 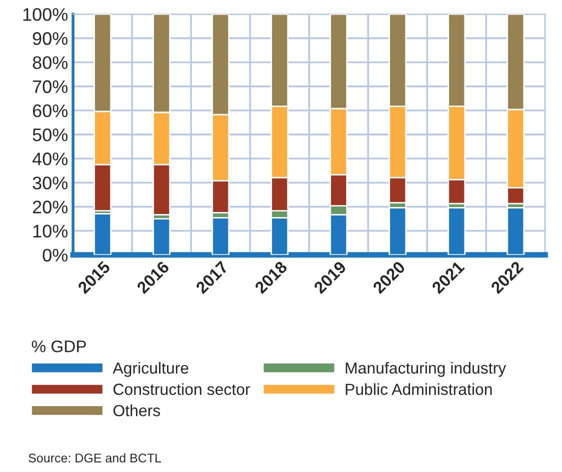 What do you see at coordinates (136, 410) in the screenshot?
I see `legend-label: Others` at bounding box center [136, 410].